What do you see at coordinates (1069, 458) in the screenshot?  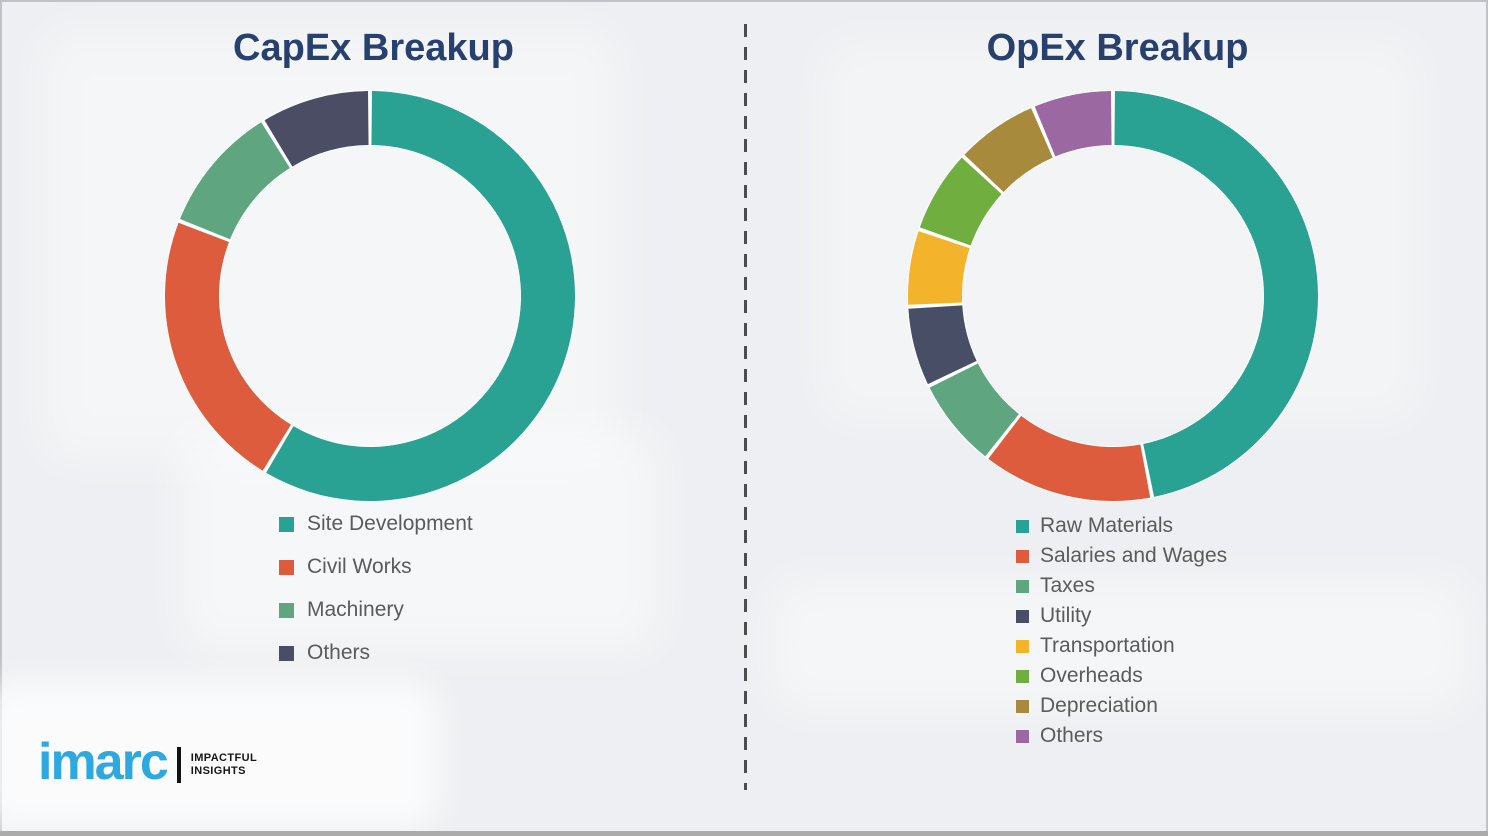 I see `donut-segment-salaries-and-wages` at bounding box center [1069, 458].